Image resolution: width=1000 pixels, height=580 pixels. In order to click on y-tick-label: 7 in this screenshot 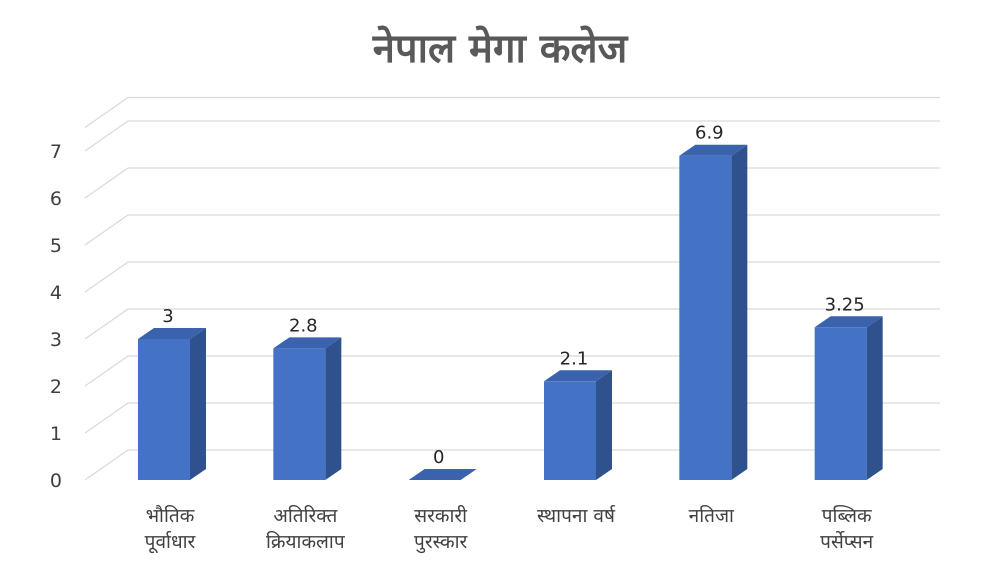, I will do `click(56, 152)`.